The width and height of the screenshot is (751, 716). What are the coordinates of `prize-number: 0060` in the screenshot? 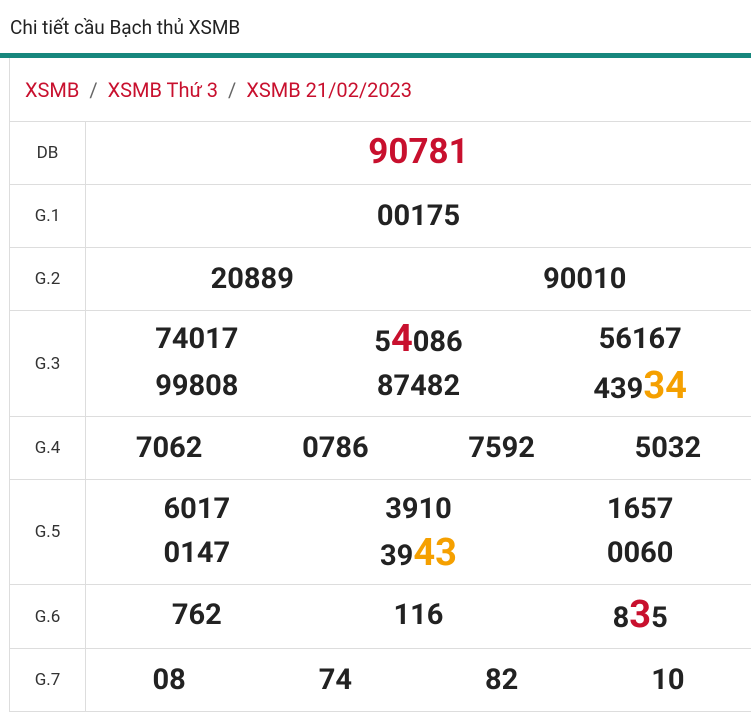 It's located at (640, 552).